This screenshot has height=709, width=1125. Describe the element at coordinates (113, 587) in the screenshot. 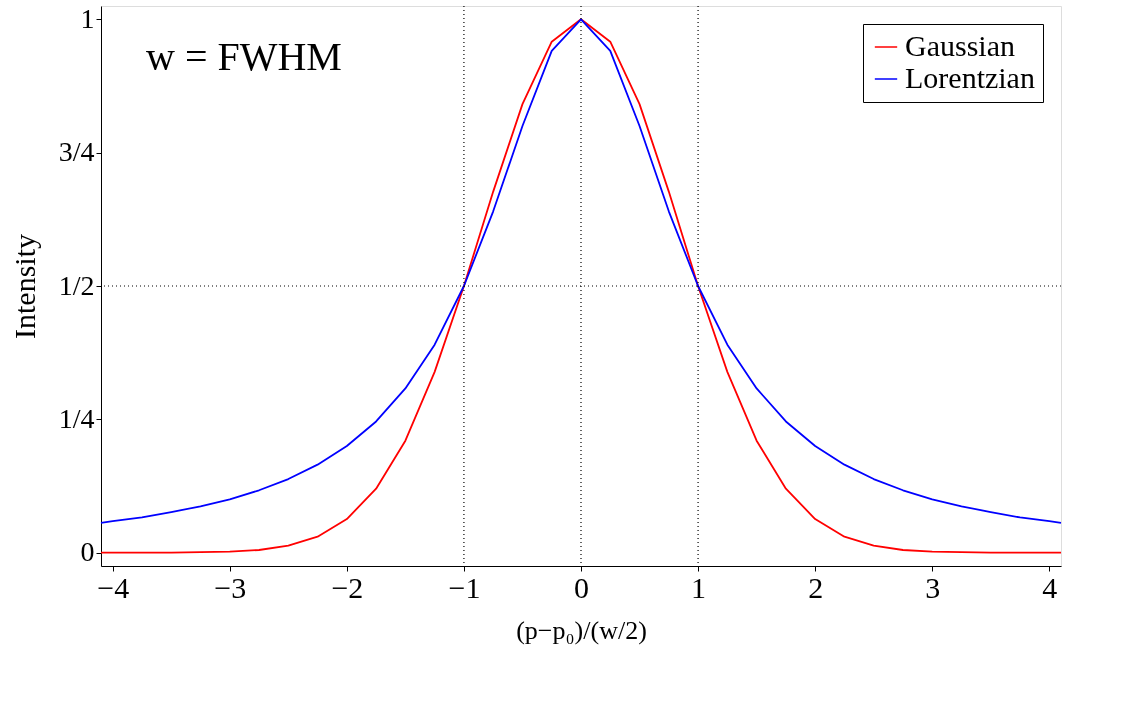

I see `x-tick-label: −4` at that location.